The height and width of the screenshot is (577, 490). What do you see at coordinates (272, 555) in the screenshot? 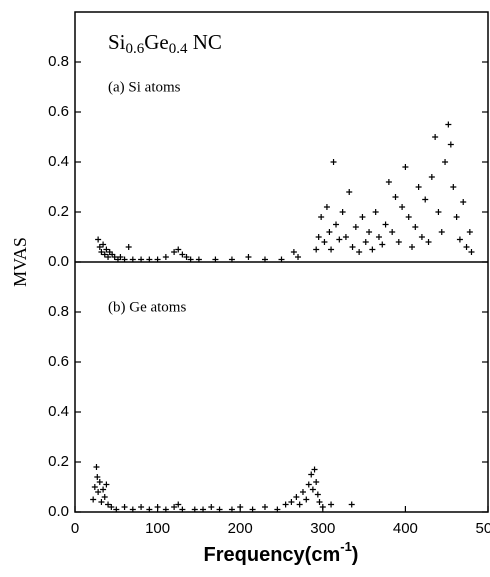
I see `x-label-part: Frequency(cm` at bounding box center [272, 555].